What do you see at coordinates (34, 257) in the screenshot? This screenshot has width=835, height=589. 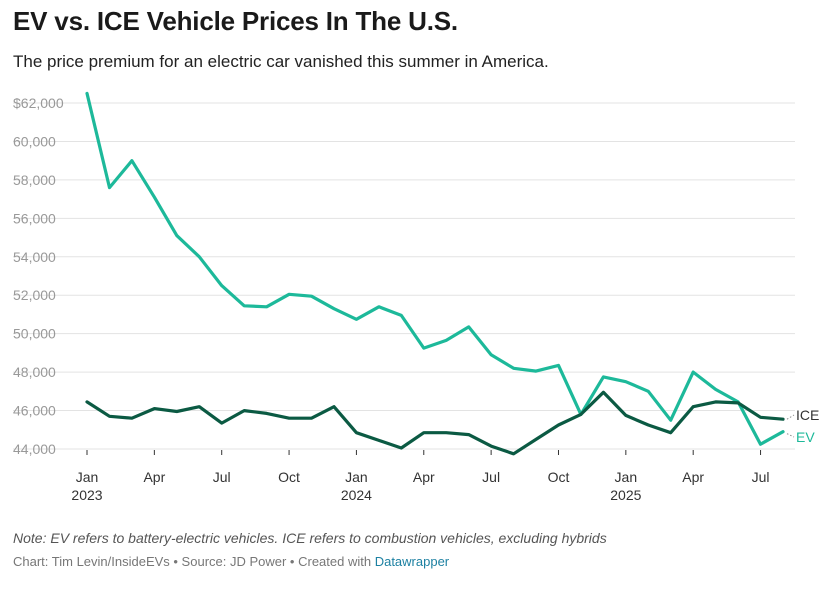 I see `y-tick-label: 54,000` at bounding box center [34, 257].